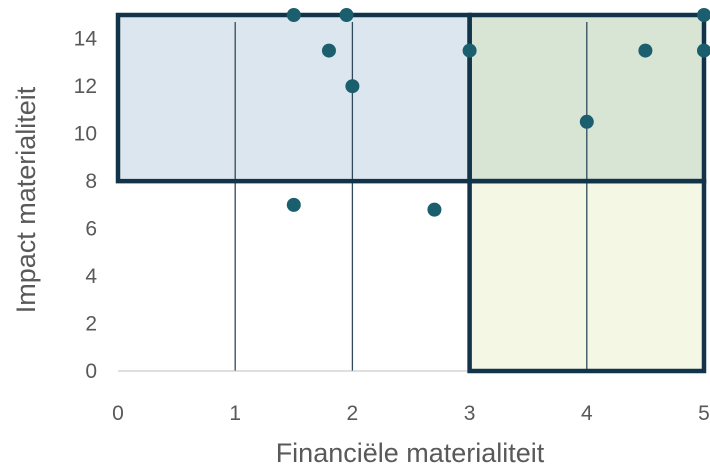 The width and height of the screenshot is (710, 475). What do you see at coordinates (235, 413) in the screenshot?
I see `x-tick-1: 1` at bounding box center [235, 413].